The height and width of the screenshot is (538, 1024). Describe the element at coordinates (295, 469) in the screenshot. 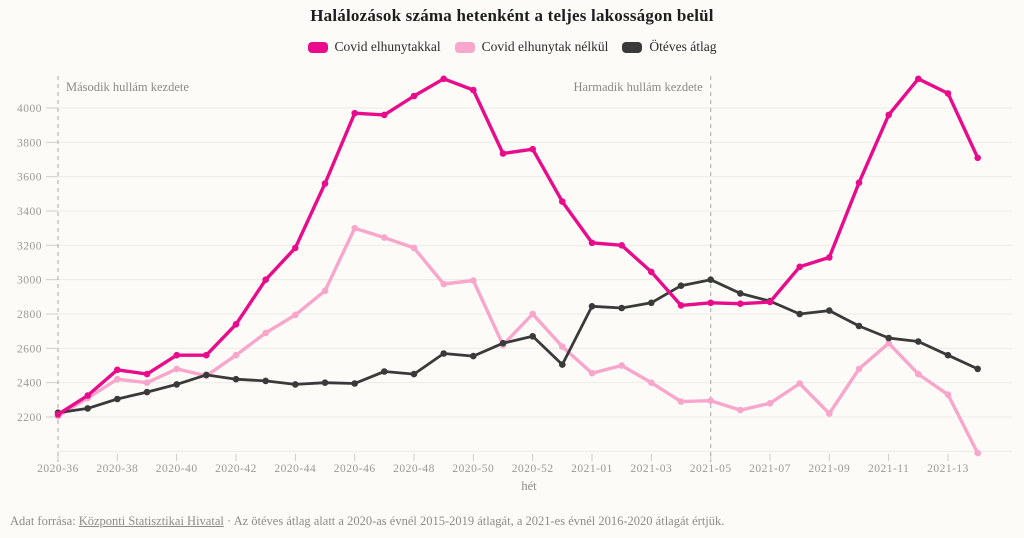

I see `x-tick-label: 2020-44` at that location.